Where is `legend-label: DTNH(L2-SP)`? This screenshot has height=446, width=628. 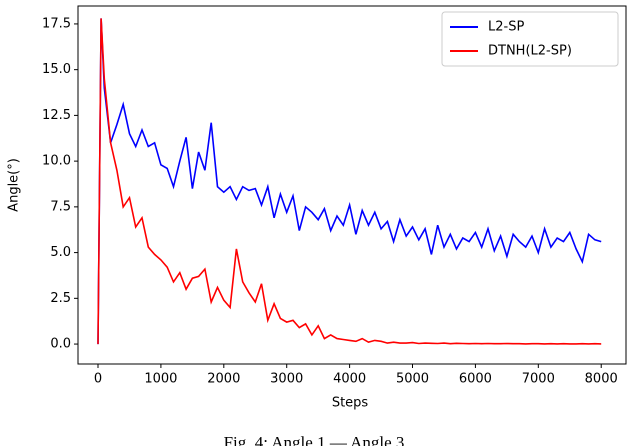
legend-label: DTNH(L2-SP) is located at coordinates (530, 51).